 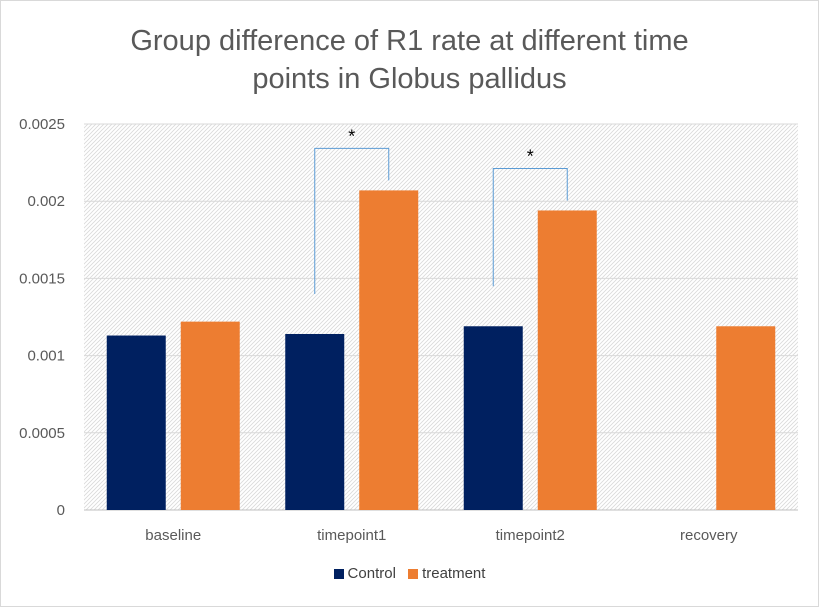 I want to click on legend-item-treatment: treatment, so click(x=446, y=573).